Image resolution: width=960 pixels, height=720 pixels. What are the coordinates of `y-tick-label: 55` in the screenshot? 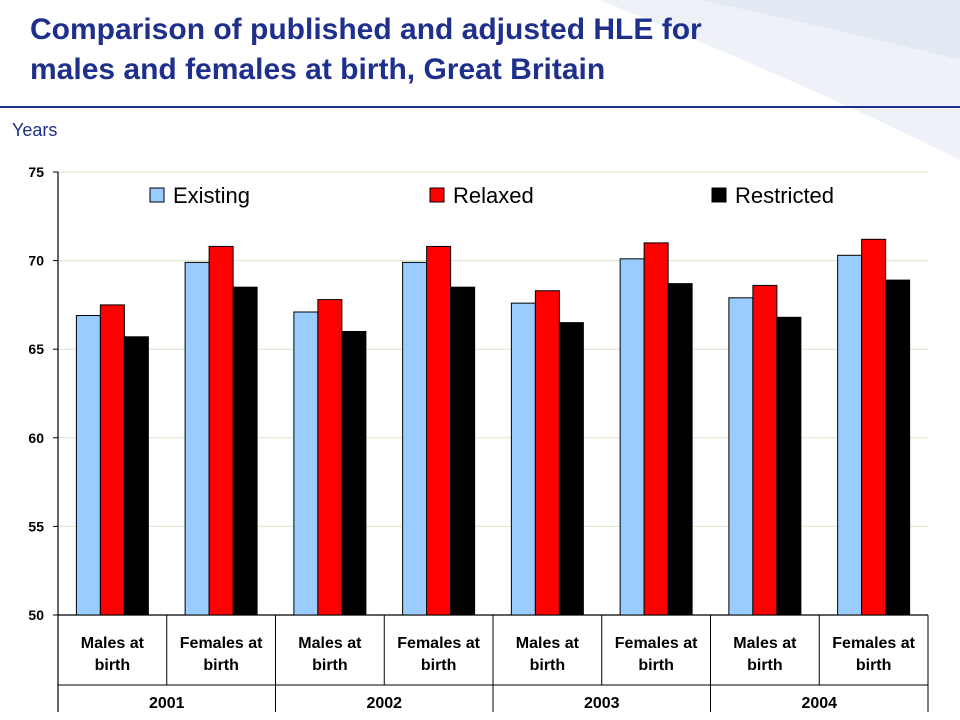 It's located at (36, 526).